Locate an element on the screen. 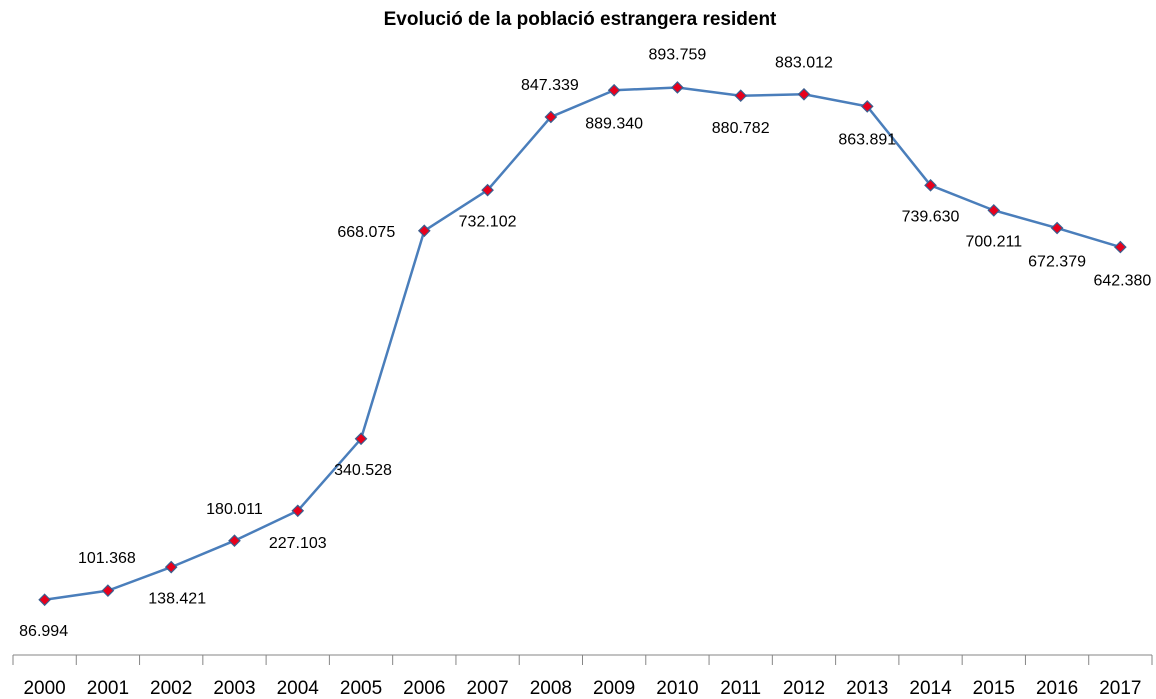 Image resolution: width=1156 pixels, height=699 pixels. x-tick-label: 2016 is located at coordinates (1057, 688).